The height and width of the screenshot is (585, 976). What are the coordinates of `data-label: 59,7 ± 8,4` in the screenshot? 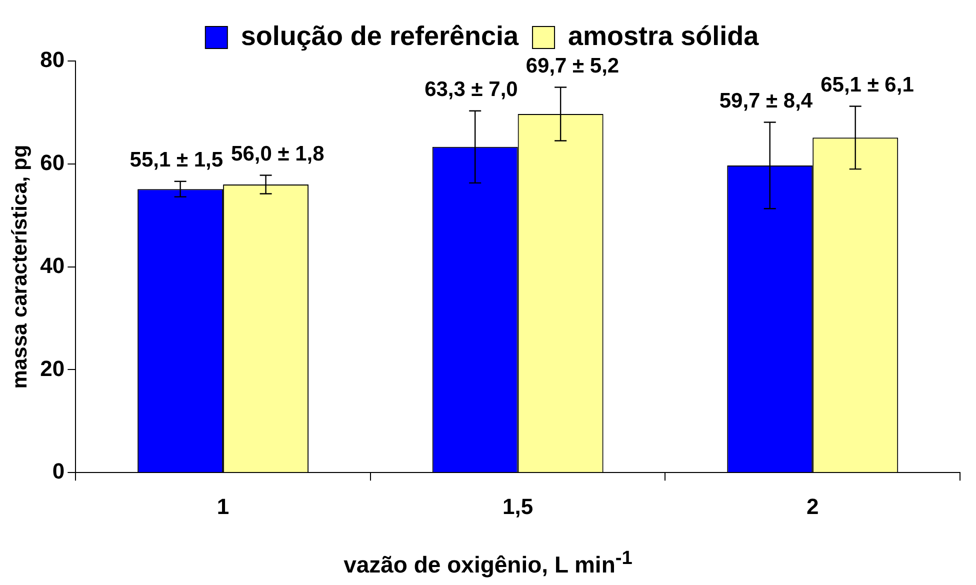 It's located at (766, 101).